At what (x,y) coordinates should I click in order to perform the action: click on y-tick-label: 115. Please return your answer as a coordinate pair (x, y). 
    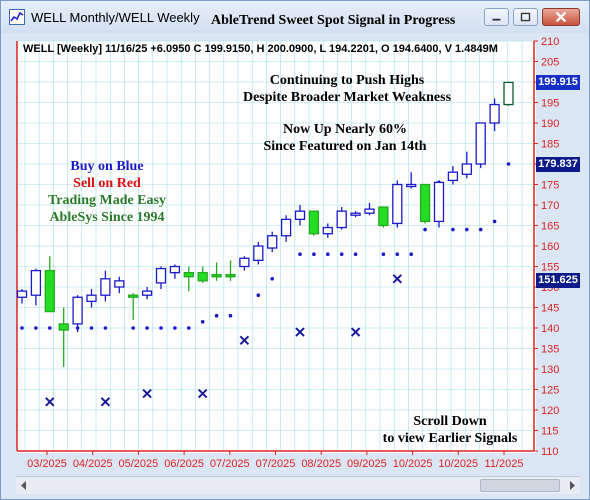
    Looking at the image, I should click on (550, 432).